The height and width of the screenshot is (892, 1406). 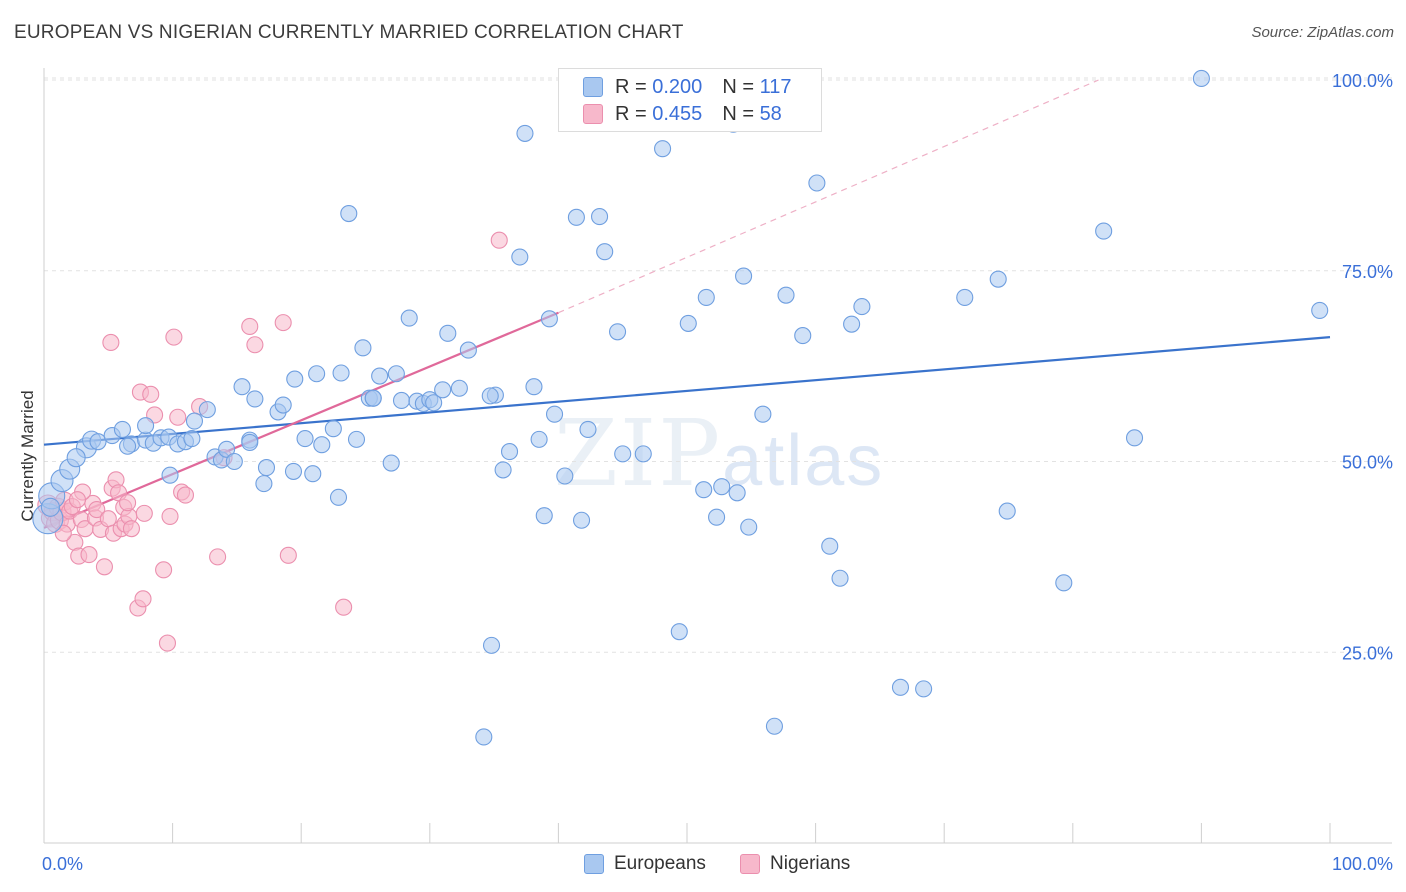 I want to click on european-legend-swatch, so click(x=594, y=864).